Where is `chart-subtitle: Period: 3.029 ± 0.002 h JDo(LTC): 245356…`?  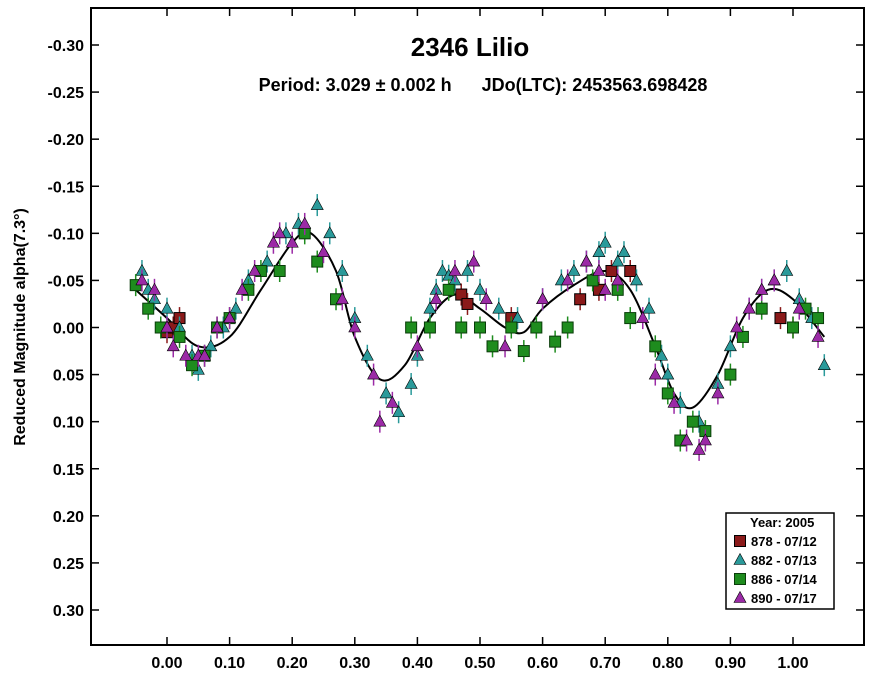
chart-subtitle: Period: 3.029 ± 0.002 h JDo(LTC): 245356… is located at coordinates (483, 85).